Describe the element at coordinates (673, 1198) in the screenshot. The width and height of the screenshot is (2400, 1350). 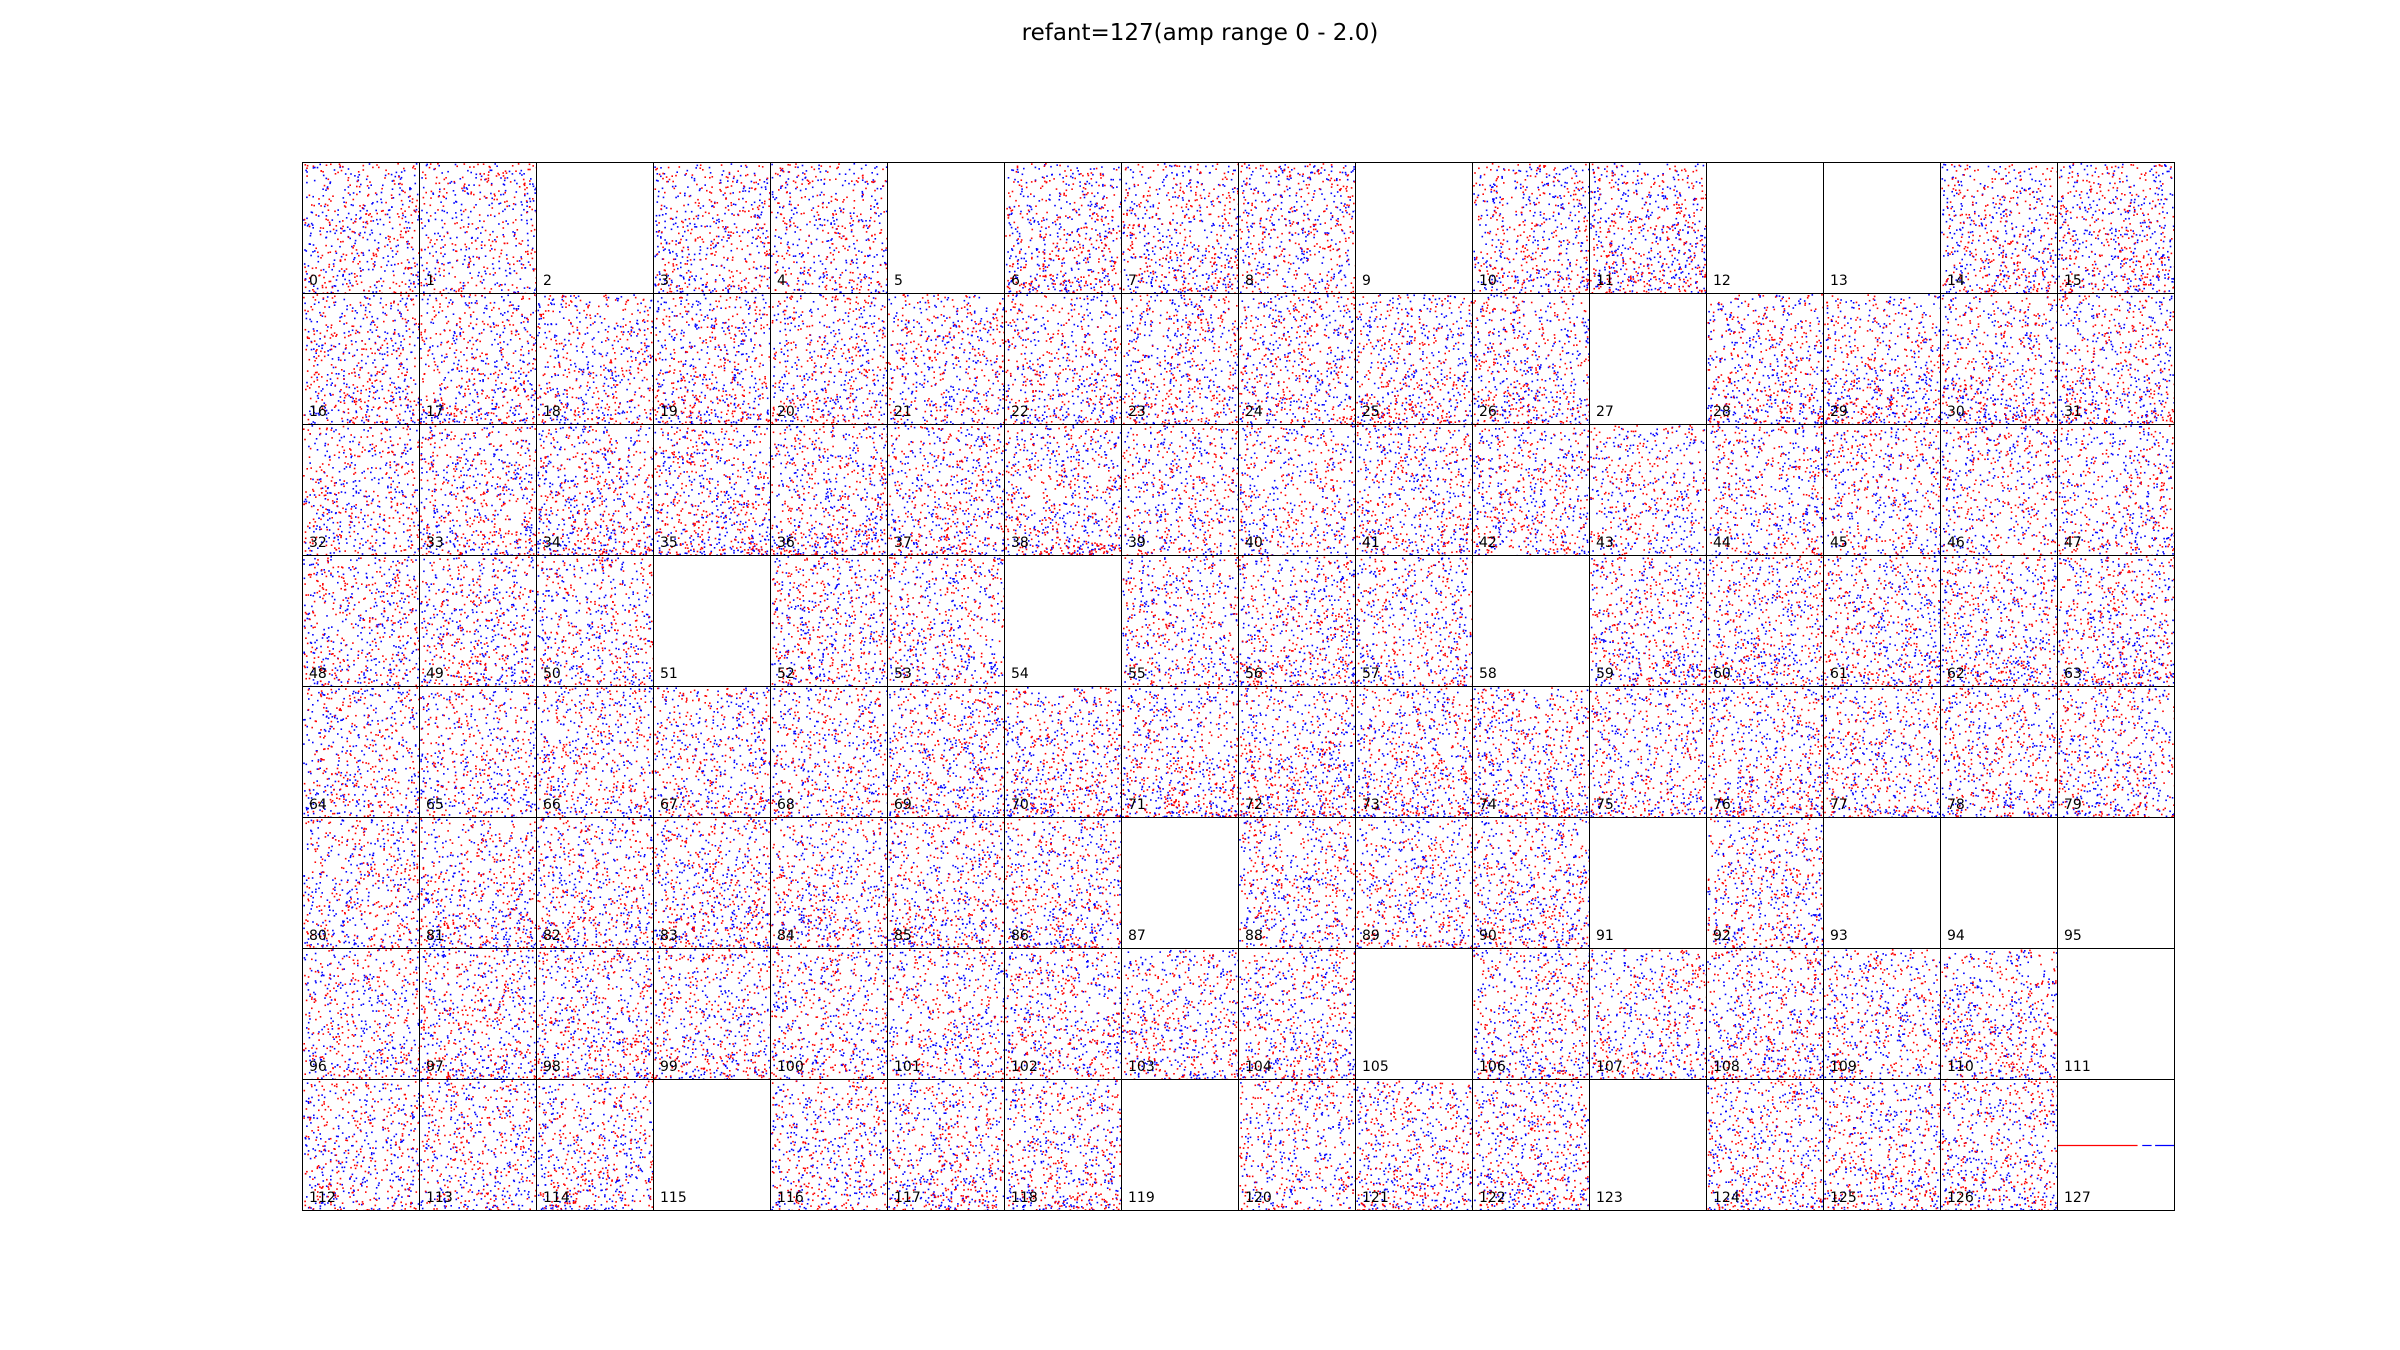
I see `antenna-label: 115` at that location.